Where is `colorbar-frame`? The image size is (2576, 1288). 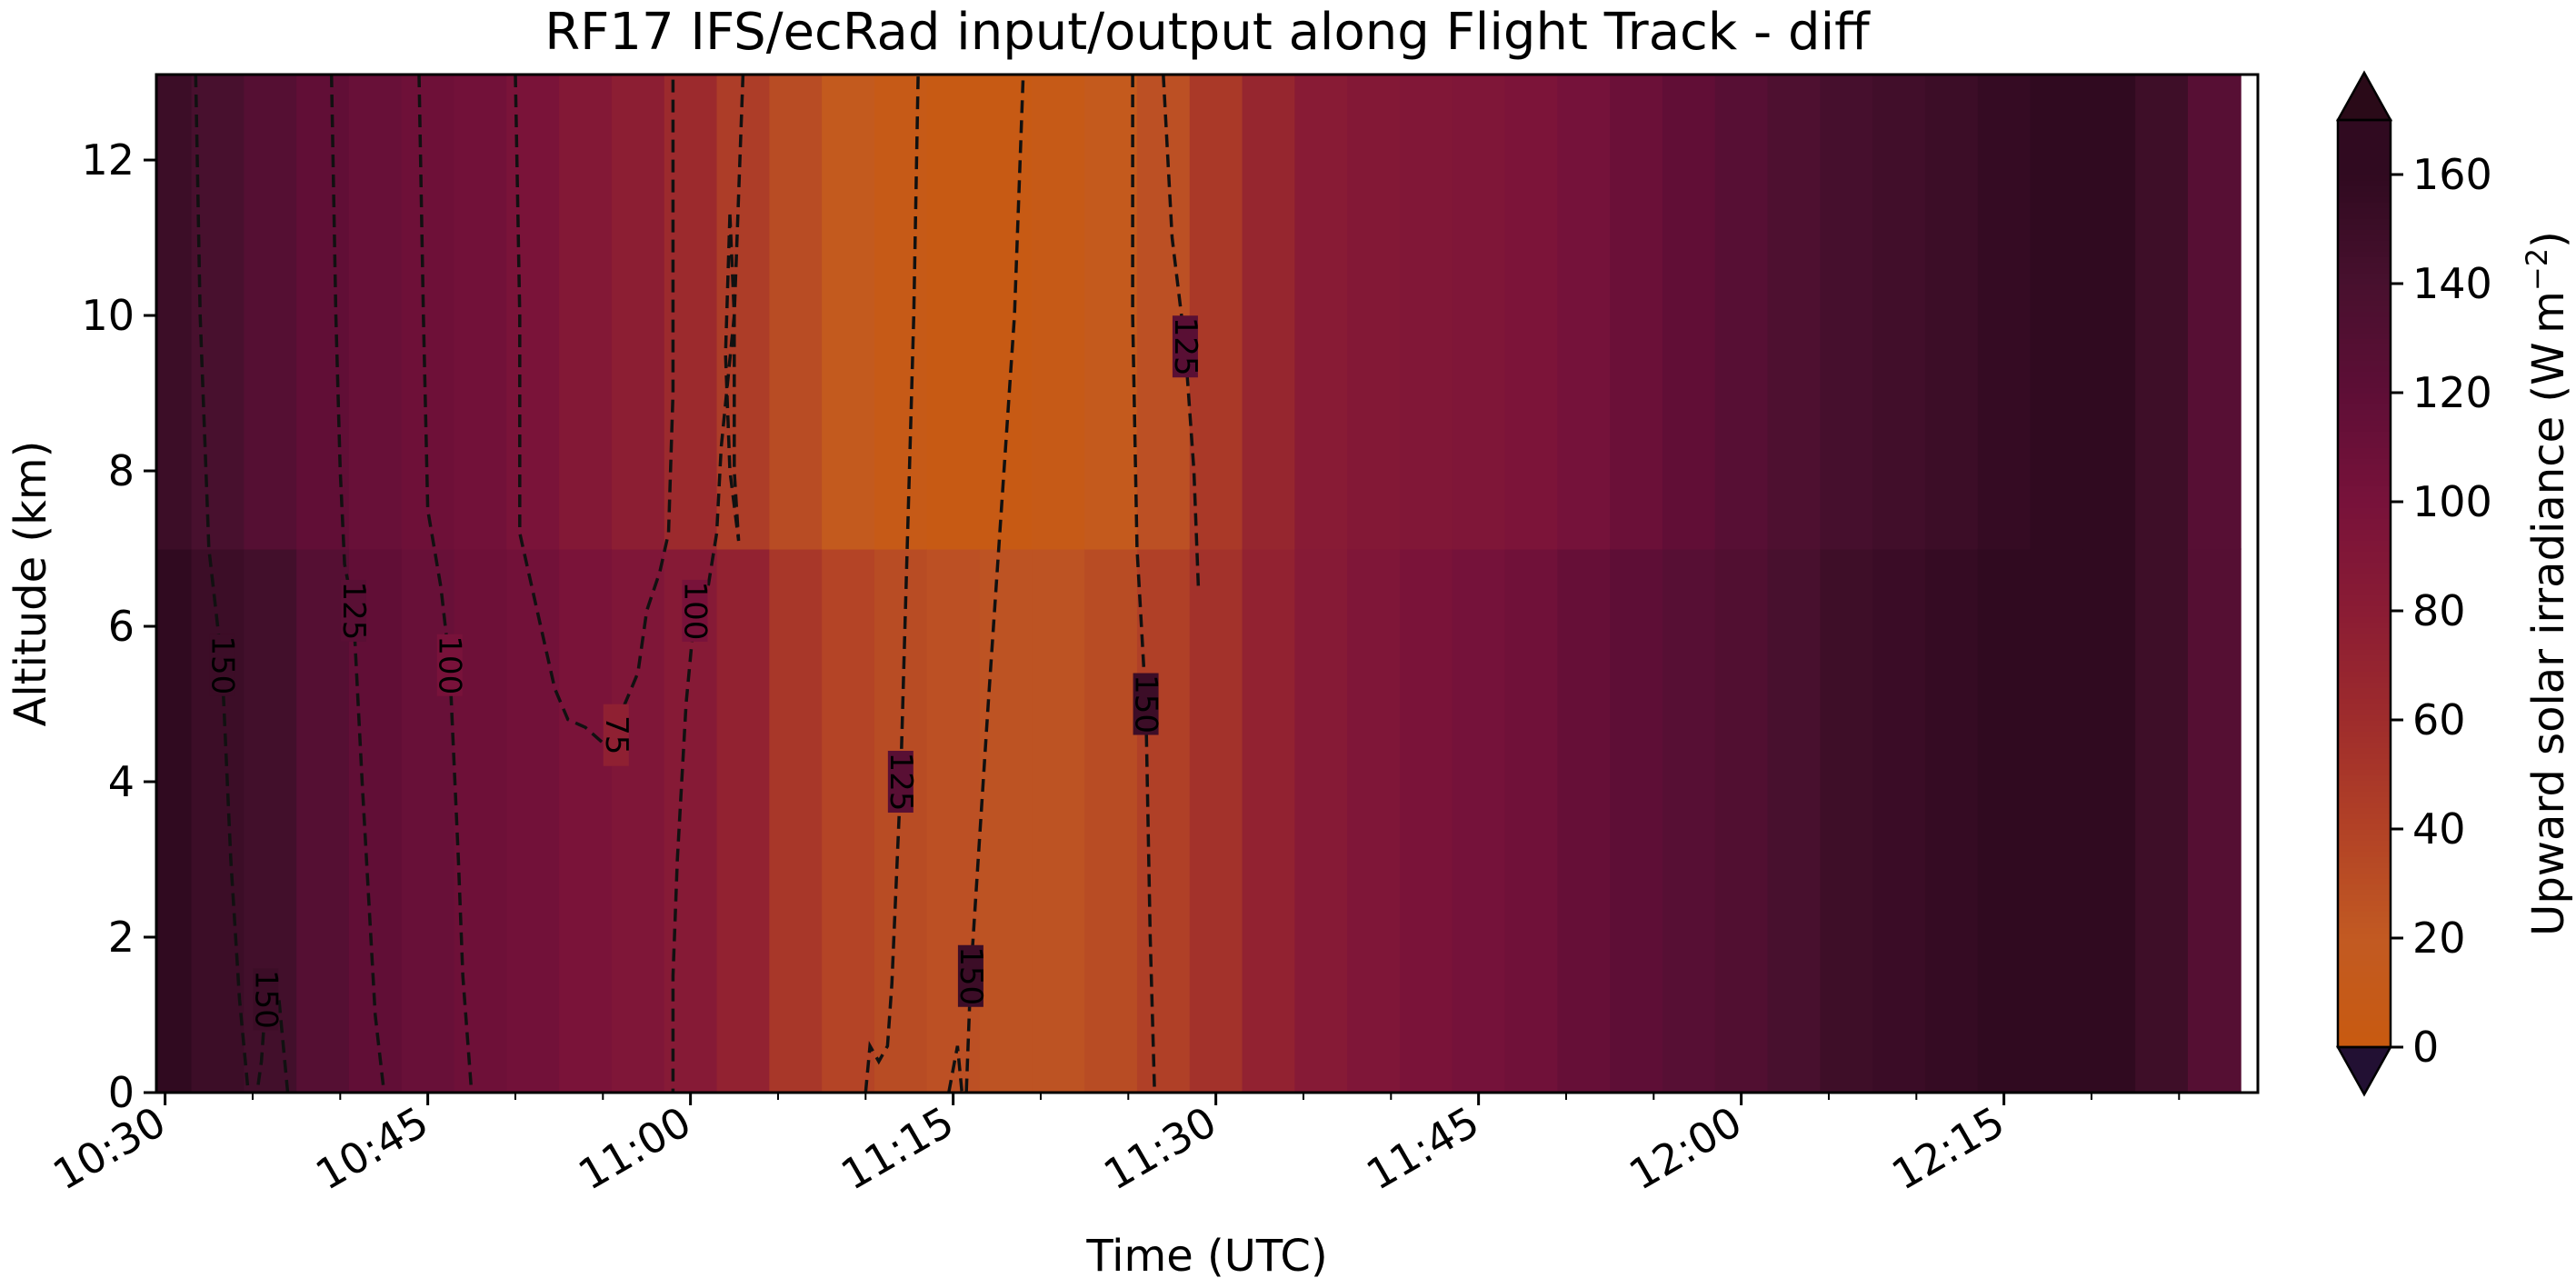 colorbar-frame is located at coordinates (2364, 583).